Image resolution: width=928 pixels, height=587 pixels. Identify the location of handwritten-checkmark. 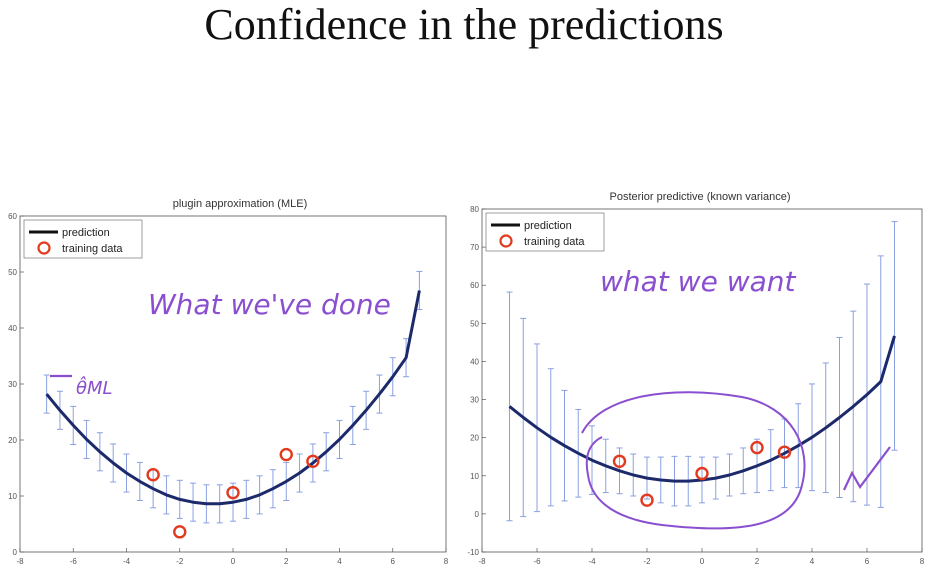
(867, 468).